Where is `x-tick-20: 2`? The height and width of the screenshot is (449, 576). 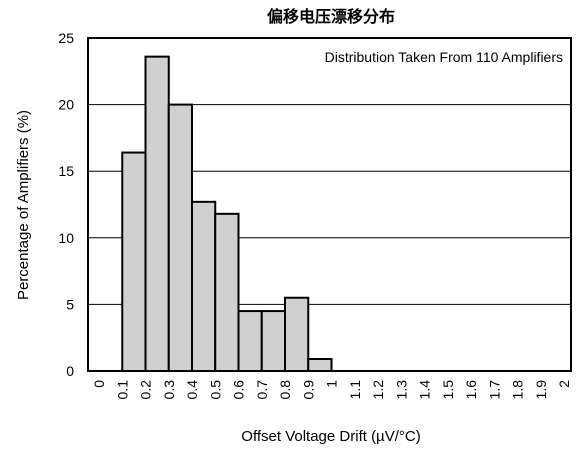
x-tick-20: 2 is located at coordinates (564, 384).